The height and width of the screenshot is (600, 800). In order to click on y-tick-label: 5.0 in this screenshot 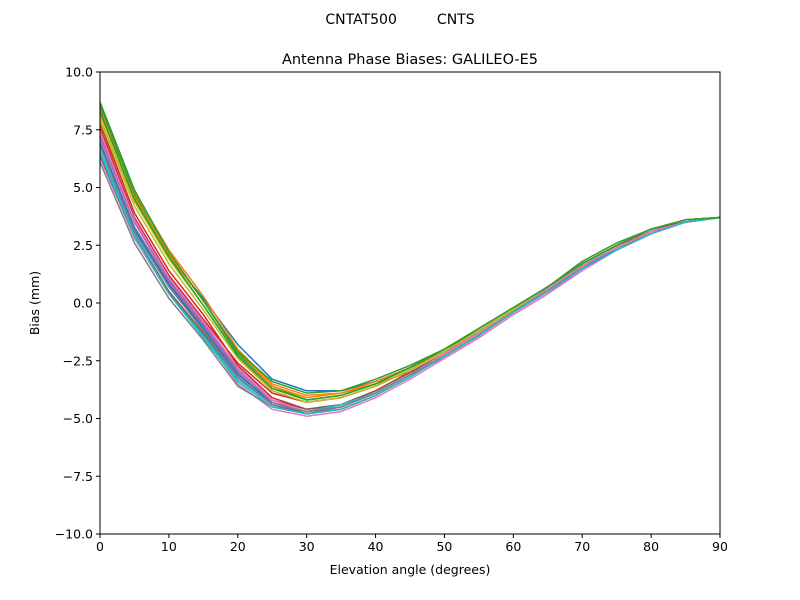, I will do `click(83, 187)`.